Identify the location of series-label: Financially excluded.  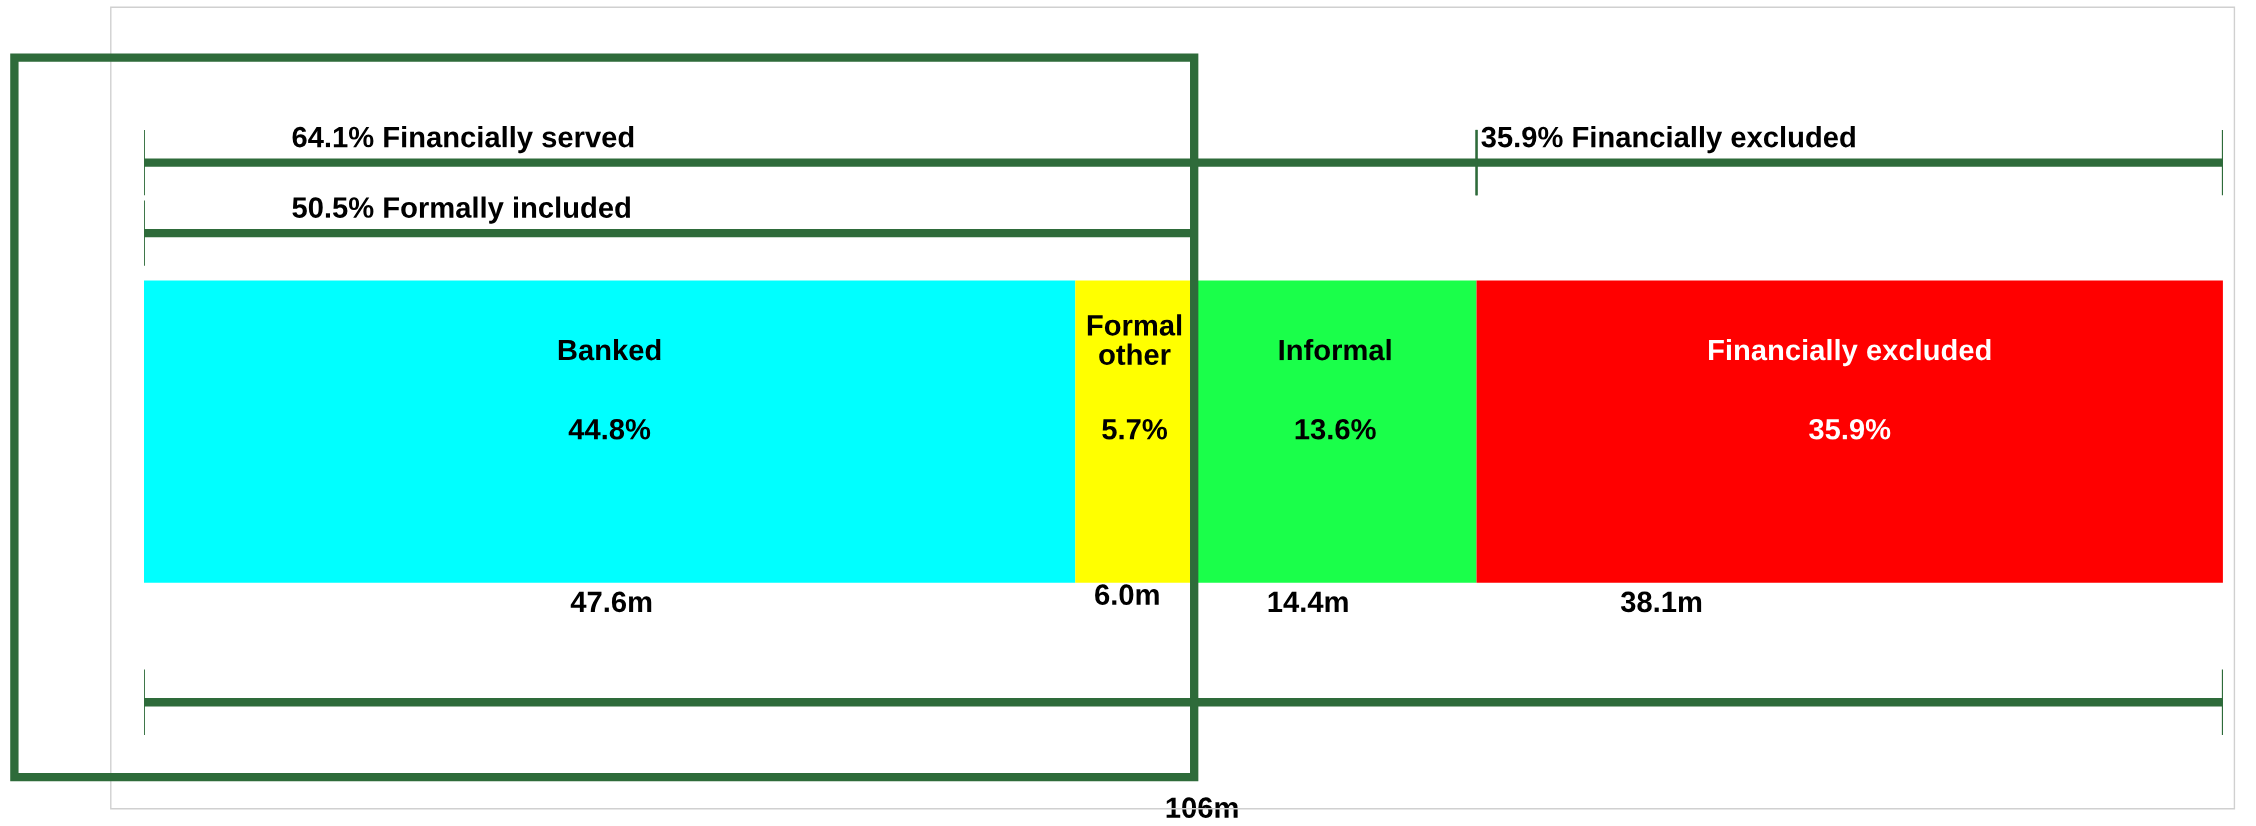
(1850, 352).